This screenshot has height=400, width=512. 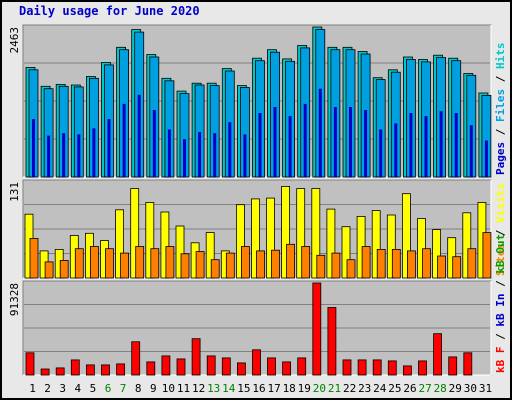 I want to click on kb-legend-part: kB F, so click(x=500, y=360).